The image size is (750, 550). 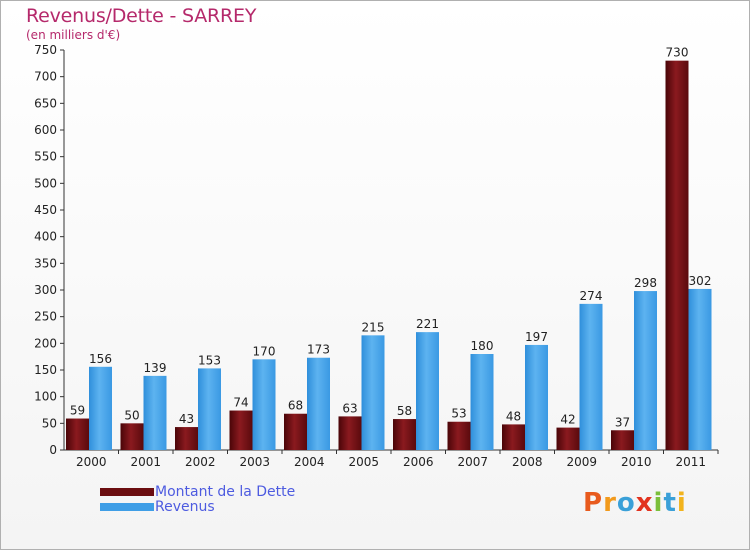 What do you see at coordinates (610, 503) in the screenshot?
I see `logo-letter: r` at bounding box center [610, 503].